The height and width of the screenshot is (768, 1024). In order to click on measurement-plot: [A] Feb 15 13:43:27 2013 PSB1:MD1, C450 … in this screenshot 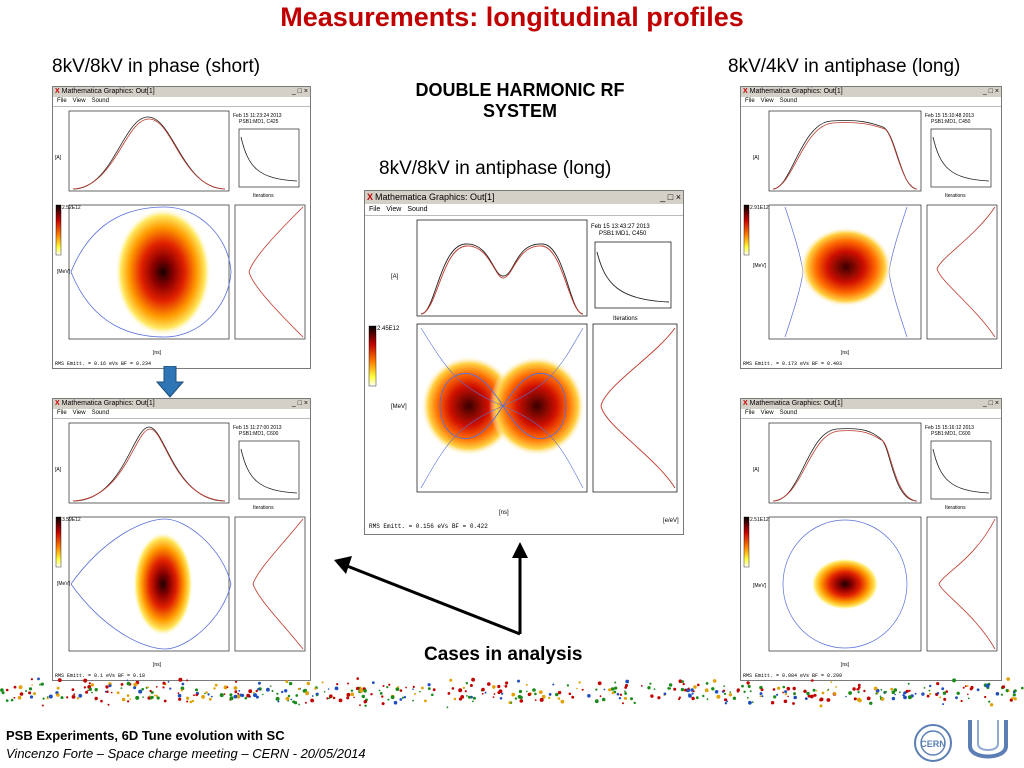, I will do `click(523, 374)`.